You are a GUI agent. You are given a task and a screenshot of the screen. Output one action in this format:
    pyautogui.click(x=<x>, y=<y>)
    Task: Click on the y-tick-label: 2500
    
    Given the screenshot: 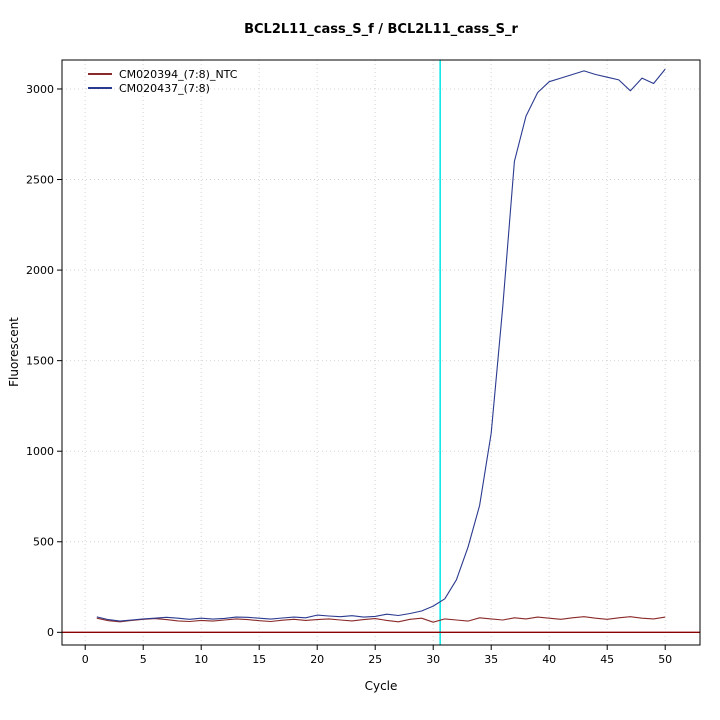 What is the action you would take?
    pyautogui.click(x=40, y=179)
    